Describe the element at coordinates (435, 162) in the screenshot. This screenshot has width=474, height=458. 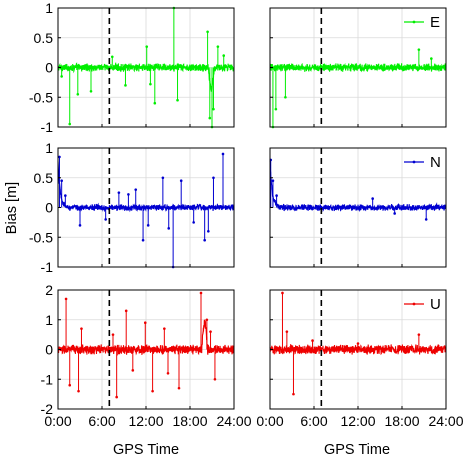
I see `legend-label-n: N` at that location.